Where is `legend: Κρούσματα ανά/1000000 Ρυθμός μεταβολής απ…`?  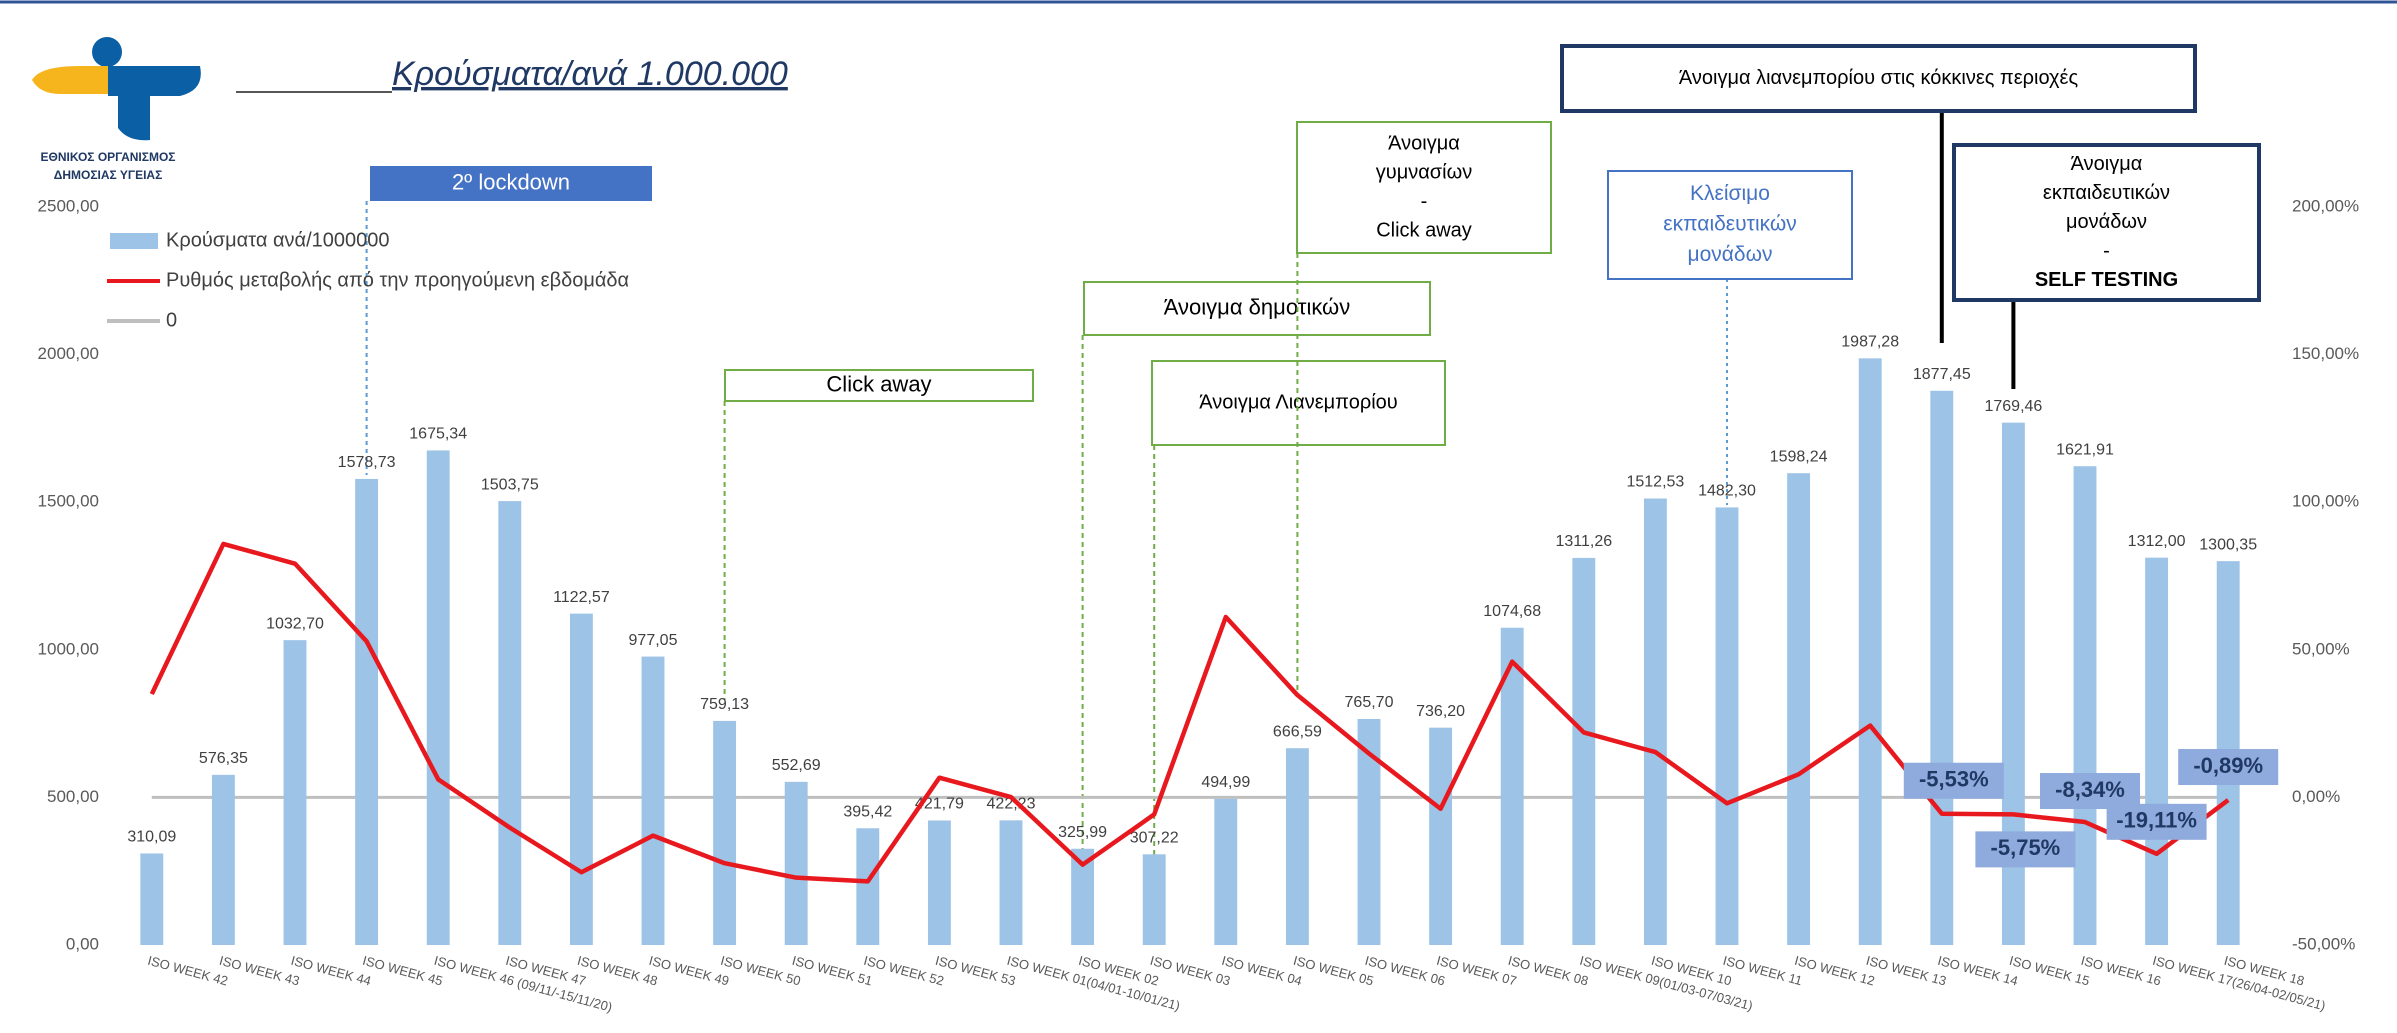
legend: Κρούσματα ανά/1000000 Ρυθμός μεταβολής απ… is located at coordinates (368, 280).